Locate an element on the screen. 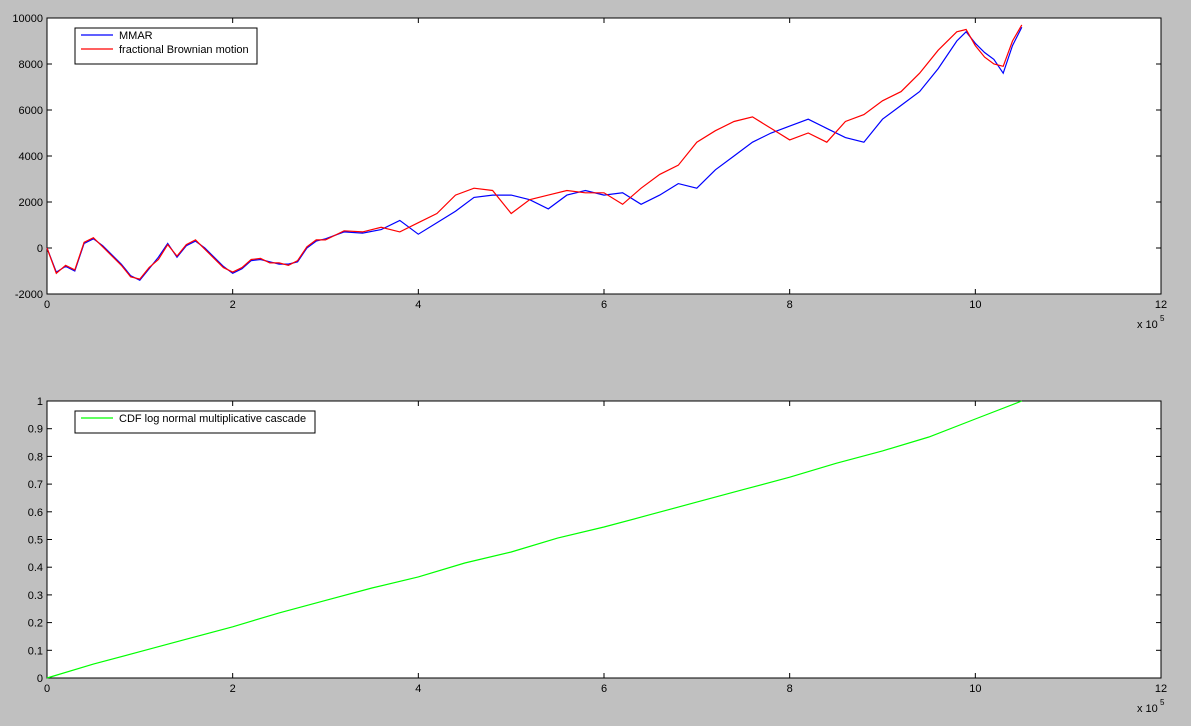 This screenshot has width=1191, height=726. legend-label: MMAR is located at coordinates (136, 36).